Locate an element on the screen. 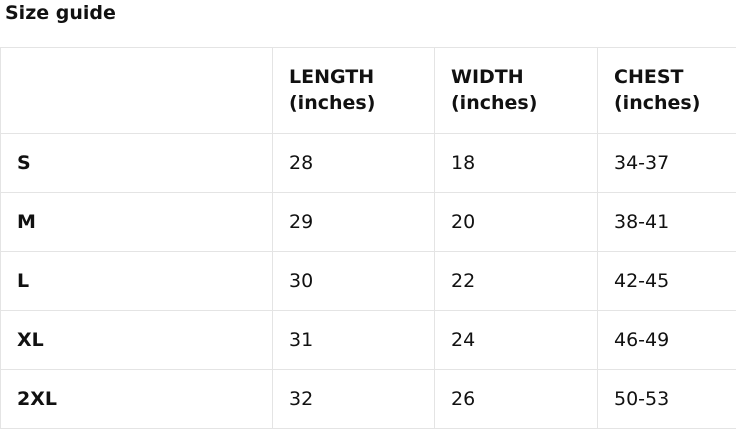  table-row-s: S 28 18 34-37 is located at coordinates (368, 163).